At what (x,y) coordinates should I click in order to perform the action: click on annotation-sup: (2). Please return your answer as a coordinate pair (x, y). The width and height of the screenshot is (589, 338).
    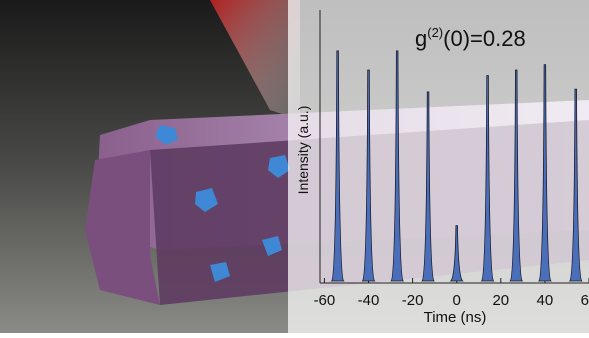
    Looking at the image, I should click on (435, 32).